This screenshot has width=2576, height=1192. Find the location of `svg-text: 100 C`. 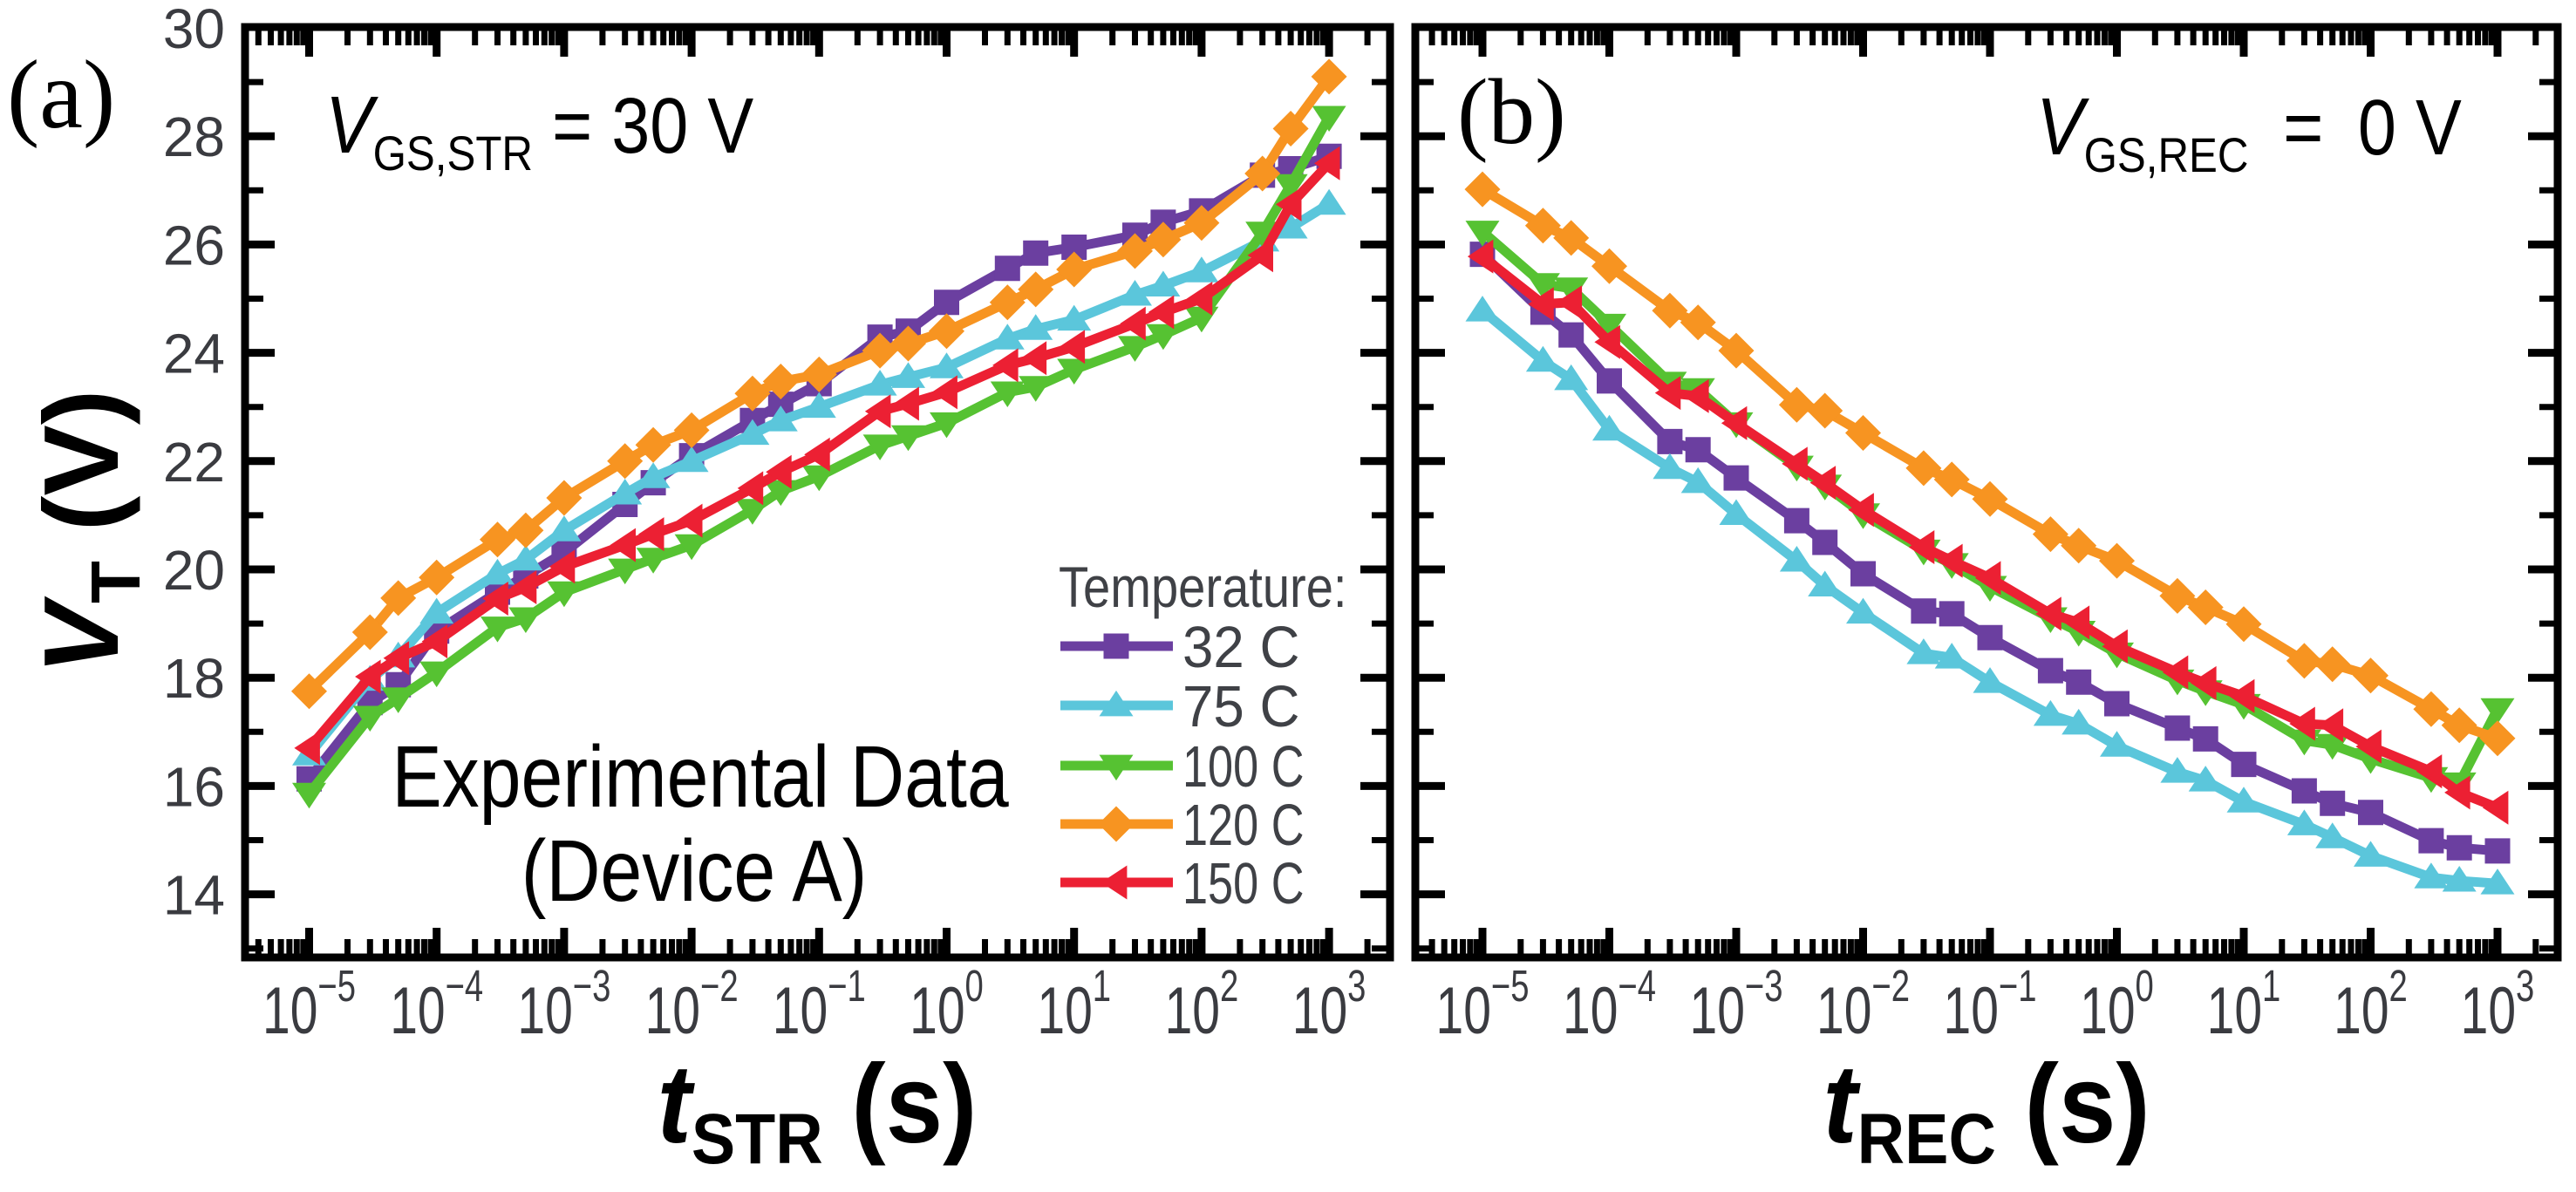

svg-text: 100 C is located at coordinates (1243, 767).